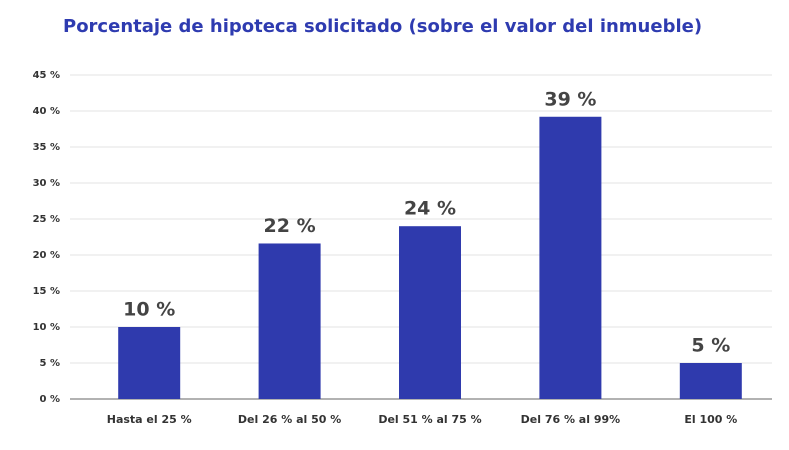 The width and height of the screenshot is (789, 450). I want to click on value-label: 5 %, so click(710, 346).